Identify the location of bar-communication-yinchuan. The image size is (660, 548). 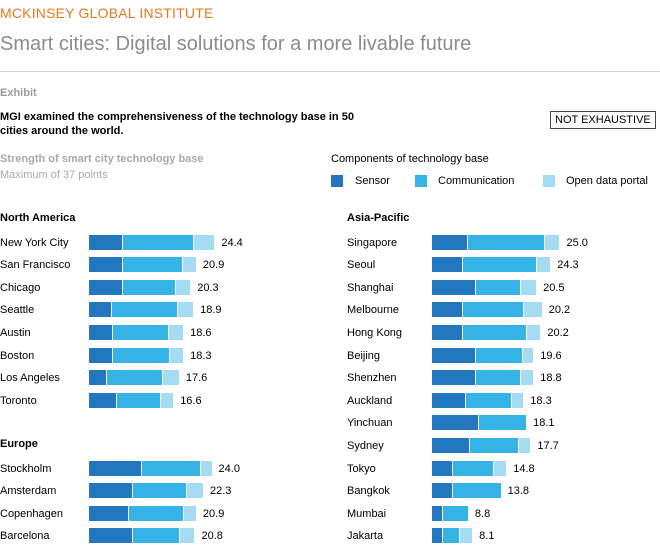
(502, 423).